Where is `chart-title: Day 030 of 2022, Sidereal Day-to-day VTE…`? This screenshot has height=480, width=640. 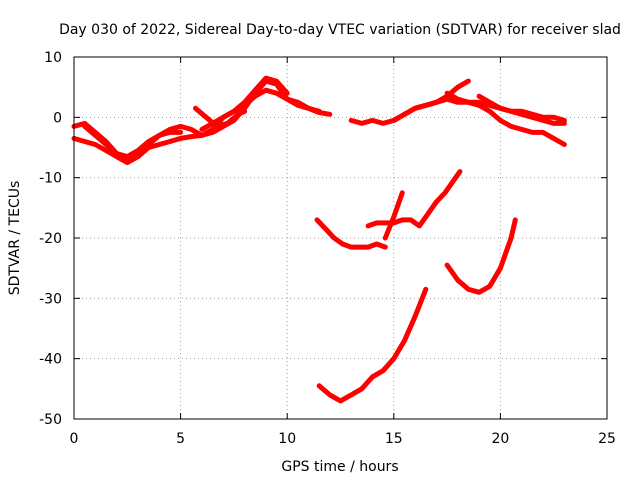 chart-title: Day 030 of 2022, Sidereal Day-to-day VTE… is located at coordinates (340, 30).